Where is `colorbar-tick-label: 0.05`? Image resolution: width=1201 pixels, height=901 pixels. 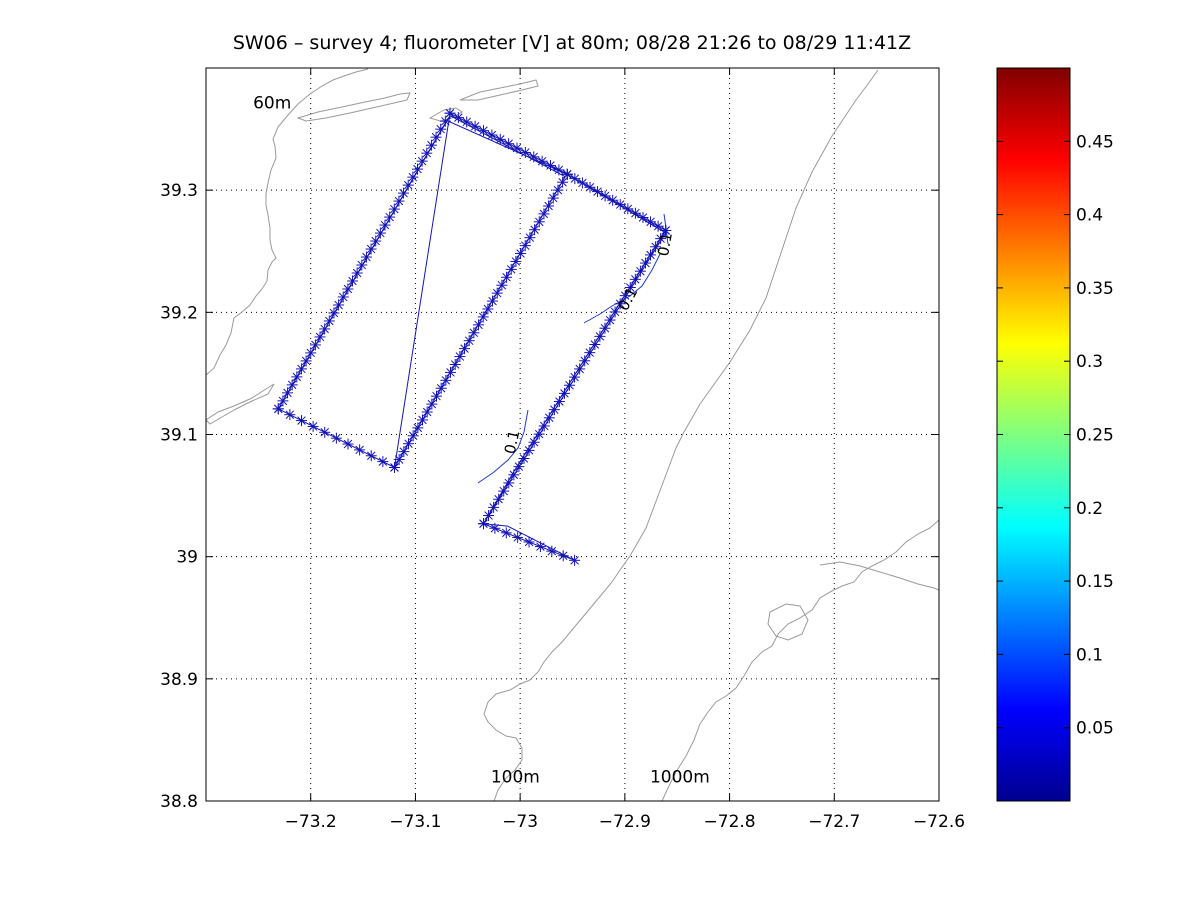 colorbar-tick-label: 0.05 is located at coordinates (1095, 729).